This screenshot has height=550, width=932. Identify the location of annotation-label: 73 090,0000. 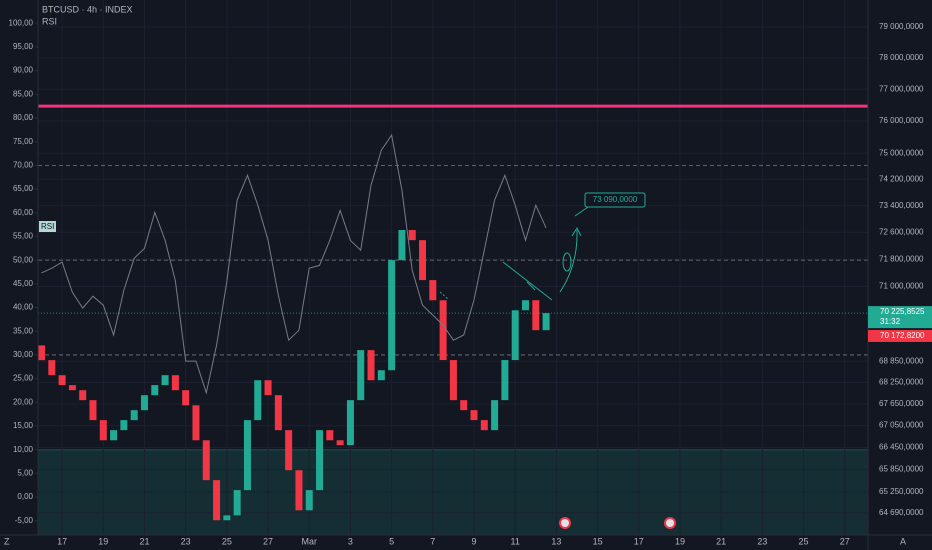
(615, 199).